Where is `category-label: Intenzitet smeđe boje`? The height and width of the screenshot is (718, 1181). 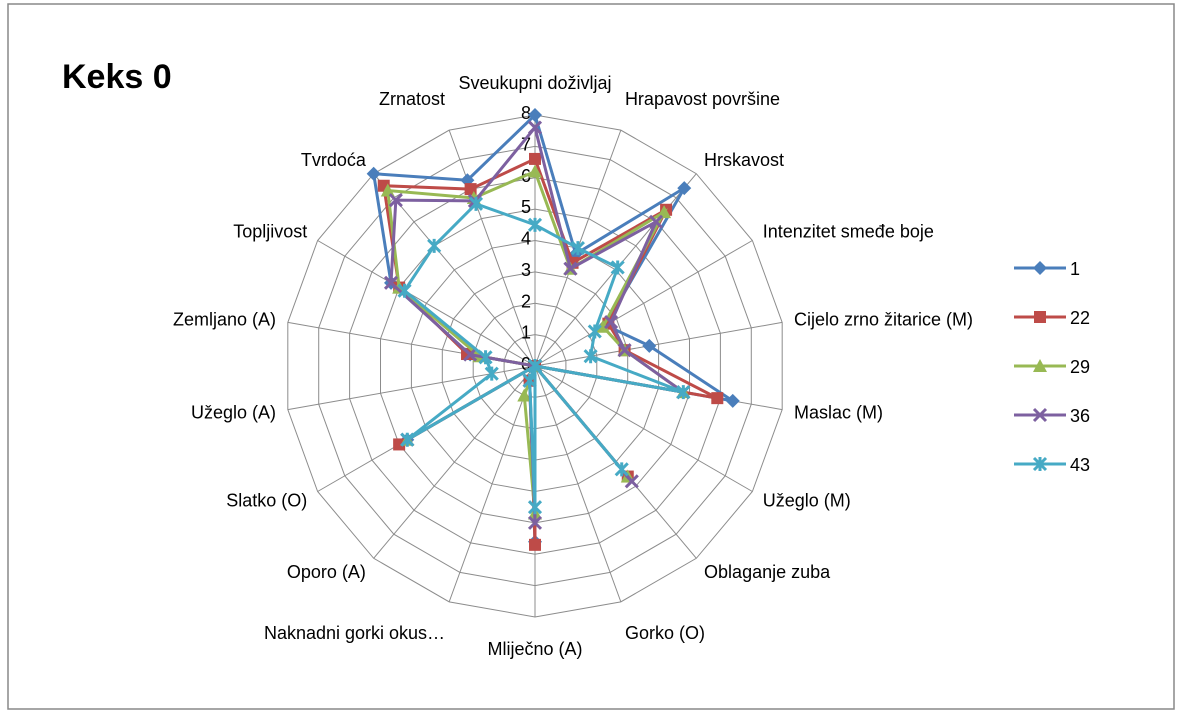
category-label: Intenzitet smeđe boje is located at coordinates (848, 232).